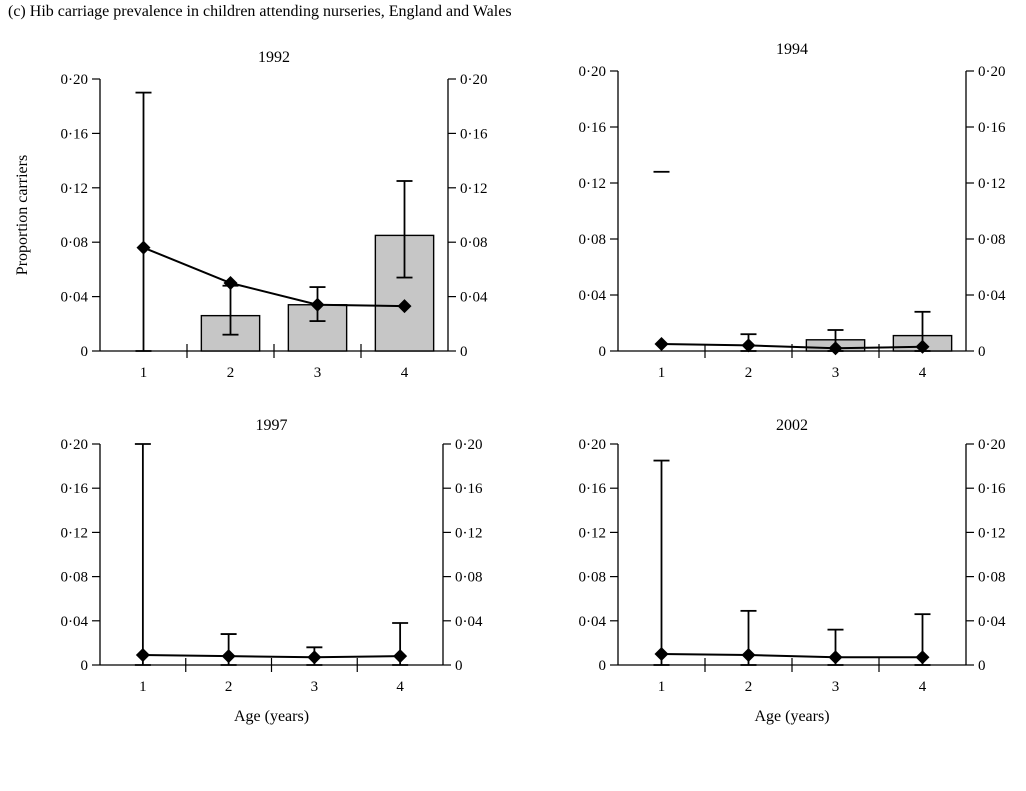  I want to click on y-axis-label: Proportion carriers, so click(22, 215).